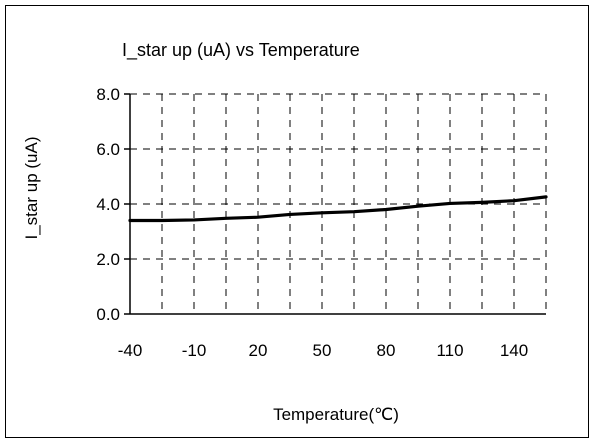 Image resolution: width=596 pixels, height=445 pixels. What do you see at coordinates (31, 188) in the screenshot?
I see `y-axis-label: I_star up (uA)` at bounding box center [31, 188].